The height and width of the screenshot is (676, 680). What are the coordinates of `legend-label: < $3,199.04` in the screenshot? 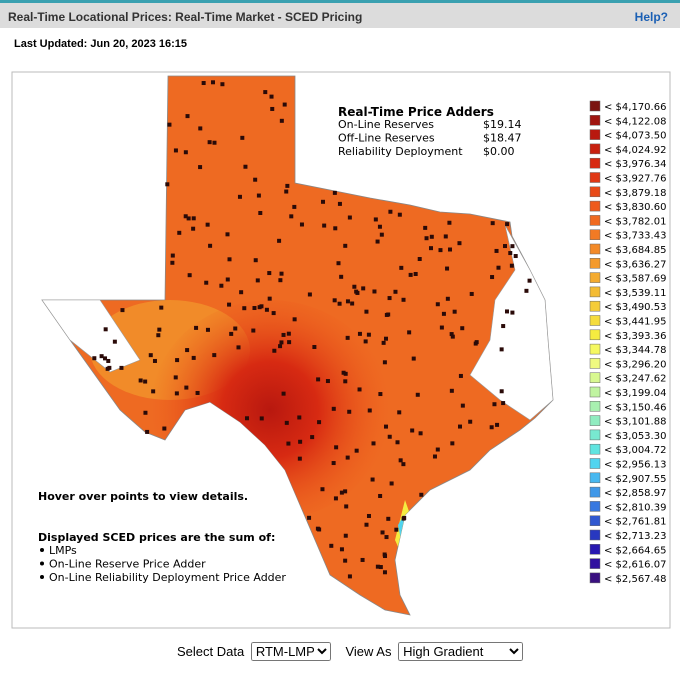 It's located at (635, 393).